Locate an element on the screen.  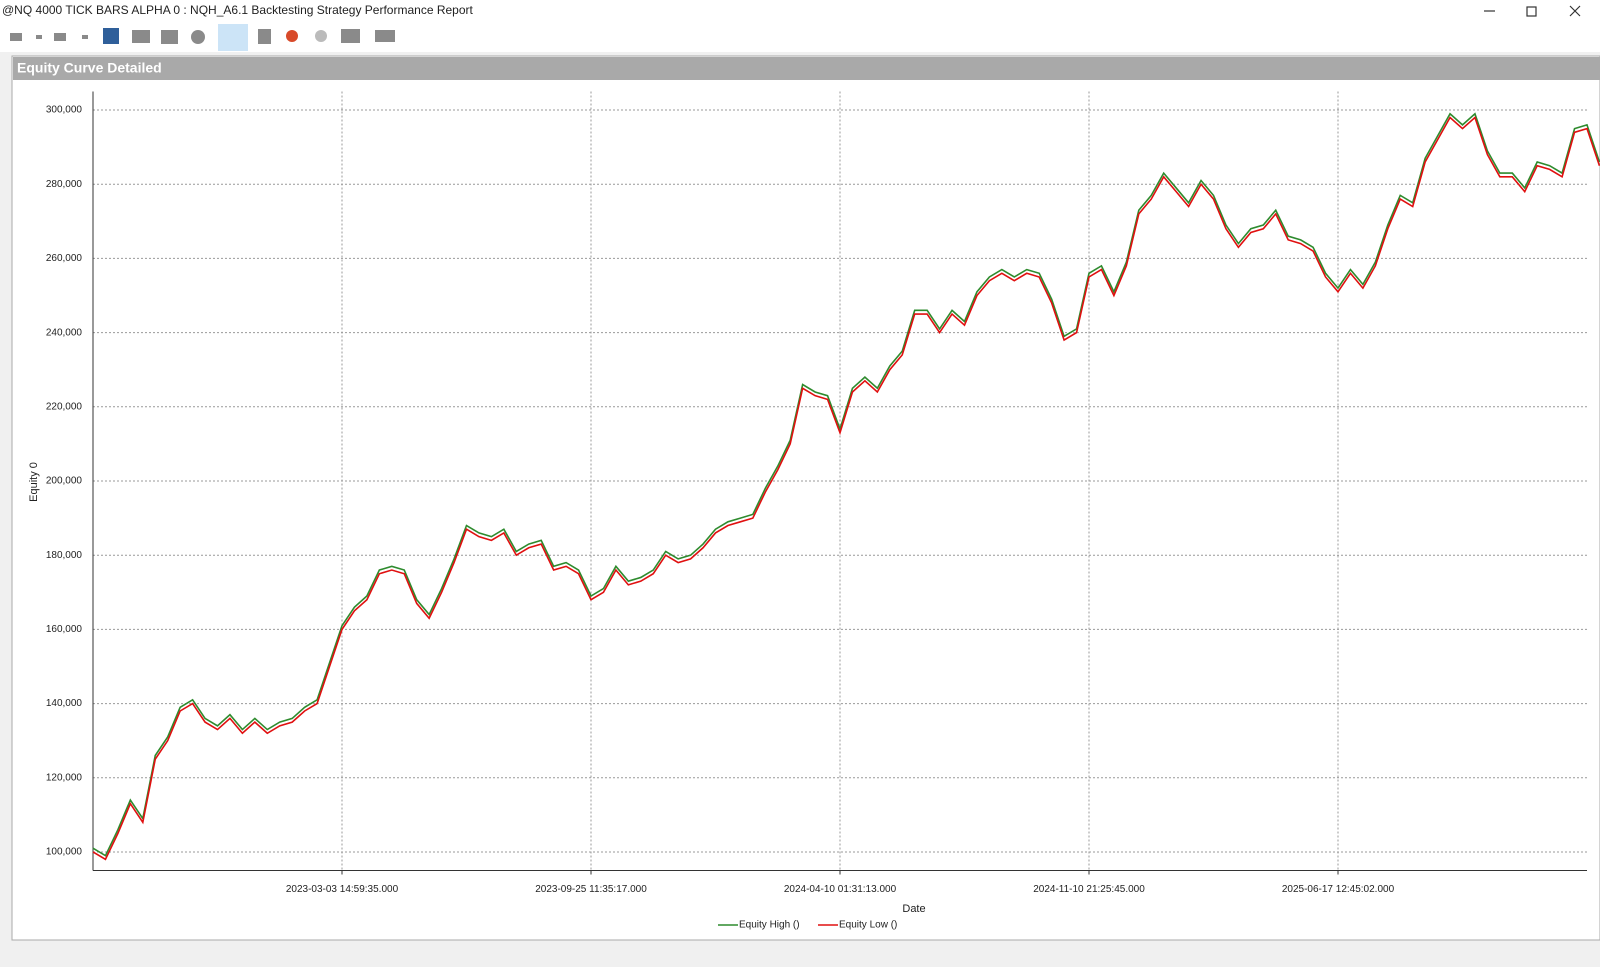
x-axis-label: Date is located at coordinates (913, 909).